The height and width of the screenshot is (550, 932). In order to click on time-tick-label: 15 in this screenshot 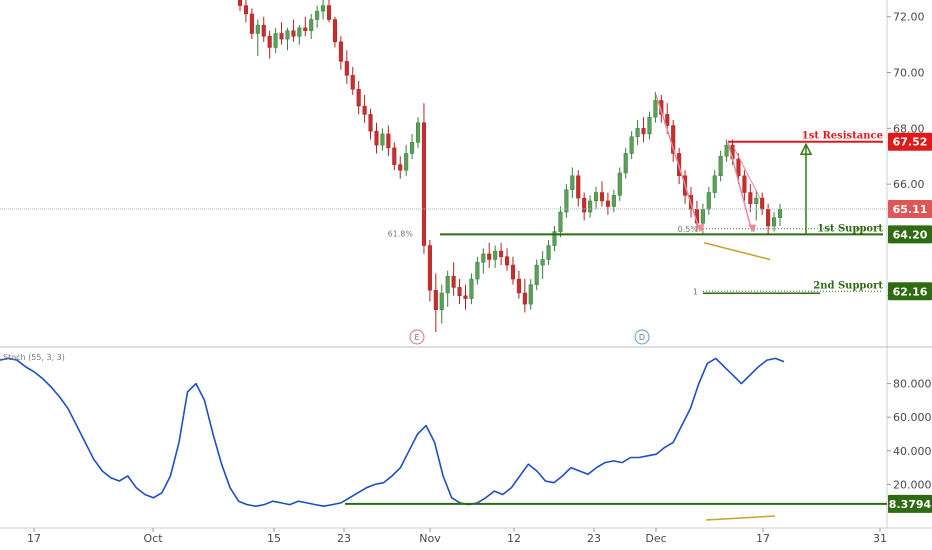, I will do `click(274, 538)`.